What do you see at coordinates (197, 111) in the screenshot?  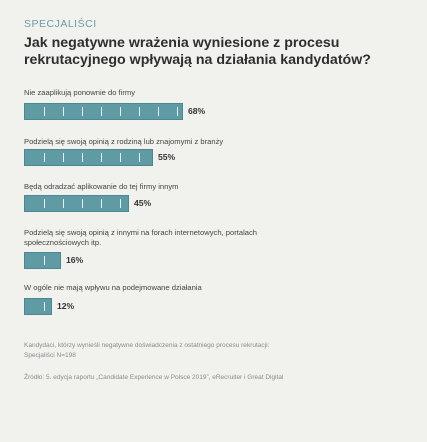 I see `bar-value-label-1: 68%` at bounding box center [197, 111].